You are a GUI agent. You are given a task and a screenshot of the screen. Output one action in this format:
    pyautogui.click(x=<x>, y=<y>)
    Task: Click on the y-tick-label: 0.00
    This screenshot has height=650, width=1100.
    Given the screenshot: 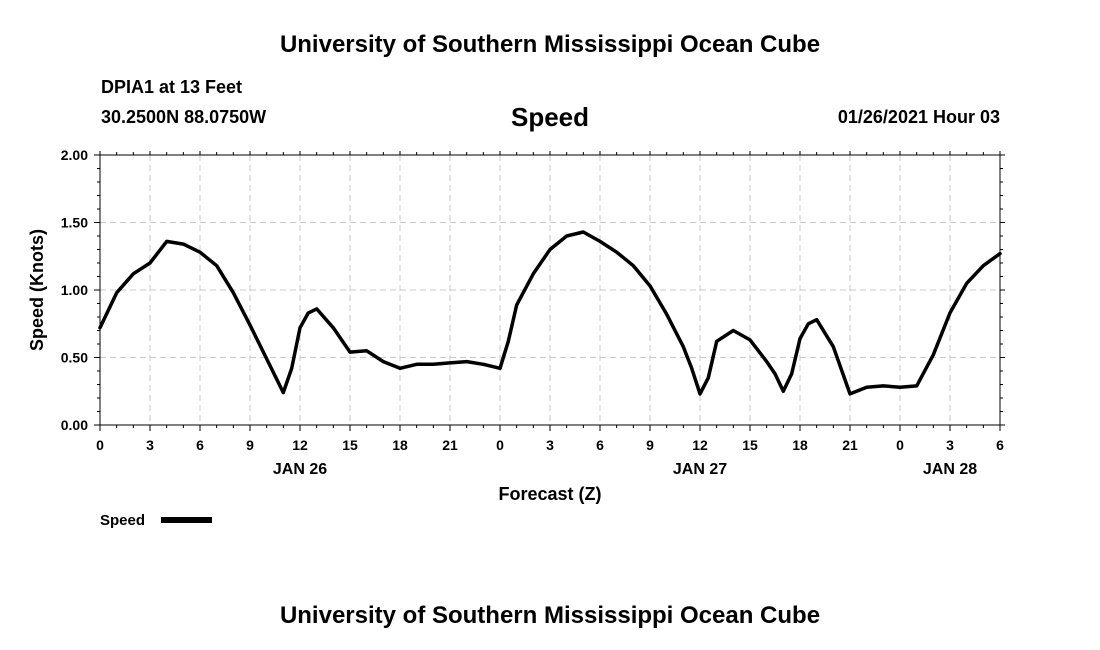 What is the action you would take?
    pyautogui.click(x=74, y=425)
    